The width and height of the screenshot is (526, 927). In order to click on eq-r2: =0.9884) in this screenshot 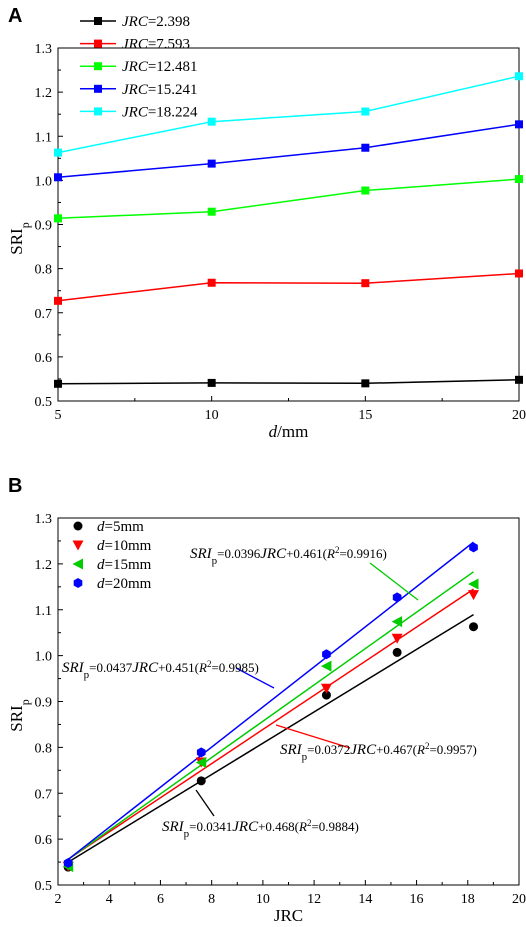, I will do `click(334, 826)`.